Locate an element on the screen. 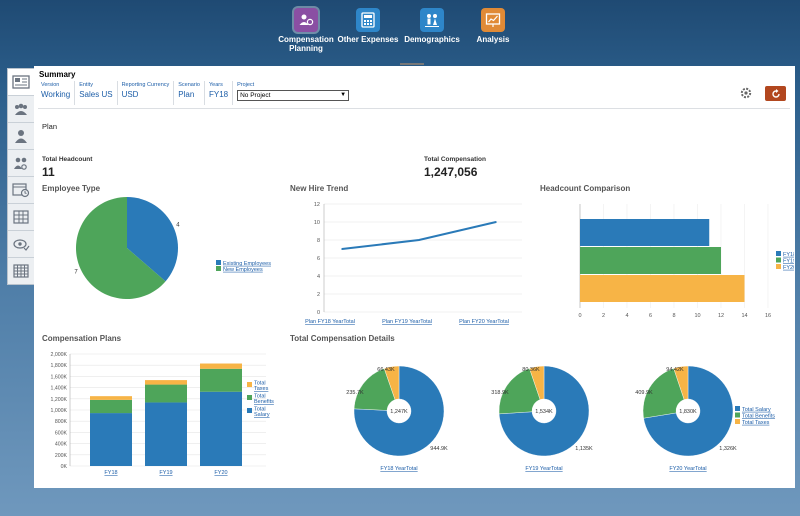 This screenshot has height=516, width=800. x-tick-label: 14 is located at coordinates (744, 316).